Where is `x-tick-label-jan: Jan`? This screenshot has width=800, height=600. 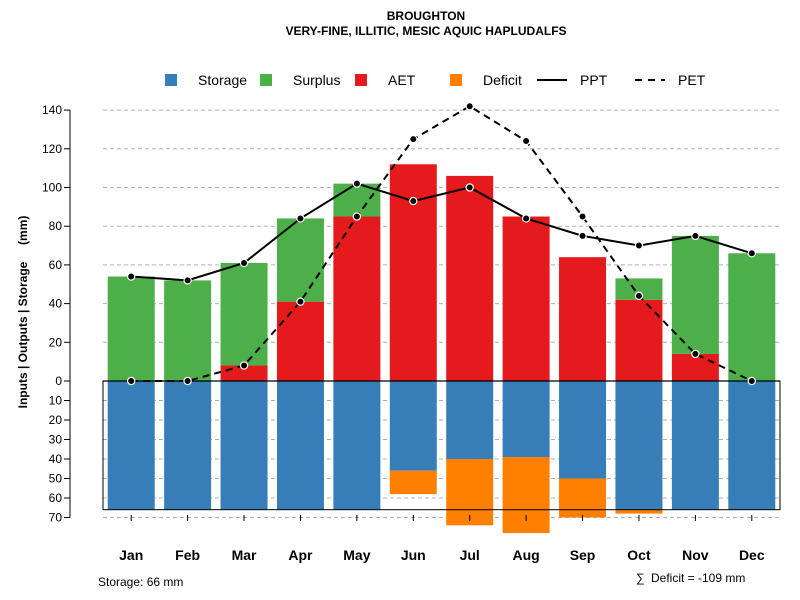 x-tick-label-jan: Jan is located at coordinates (131, 555).